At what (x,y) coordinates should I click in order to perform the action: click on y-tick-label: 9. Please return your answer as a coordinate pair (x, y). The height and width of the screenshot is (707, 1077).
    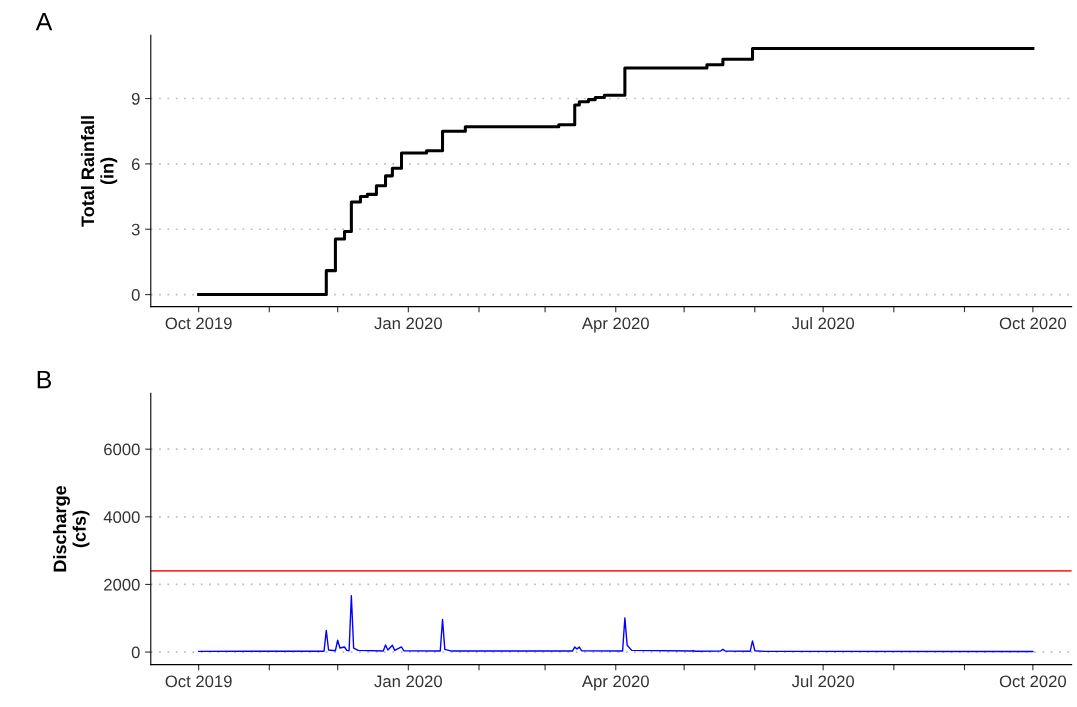
    Looking at the image, I should click on (135, 98).